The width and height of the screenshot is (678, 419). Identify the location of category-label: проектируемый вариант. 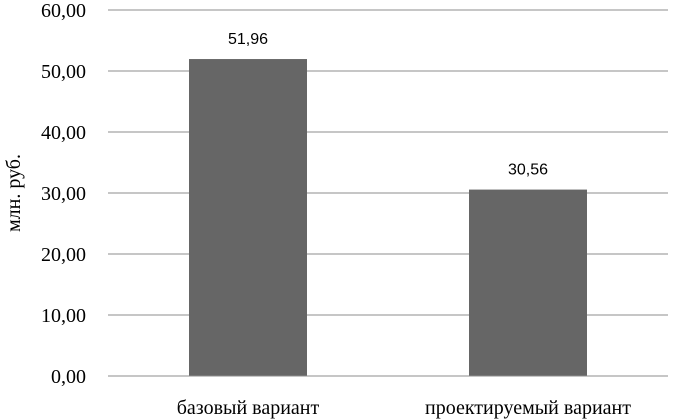
(528, 408).